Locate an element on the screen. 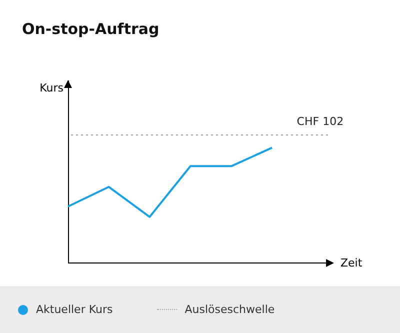 The image size is (400, 333). legend-label: Aktueller Kurs is located at coordinates (74, 309).